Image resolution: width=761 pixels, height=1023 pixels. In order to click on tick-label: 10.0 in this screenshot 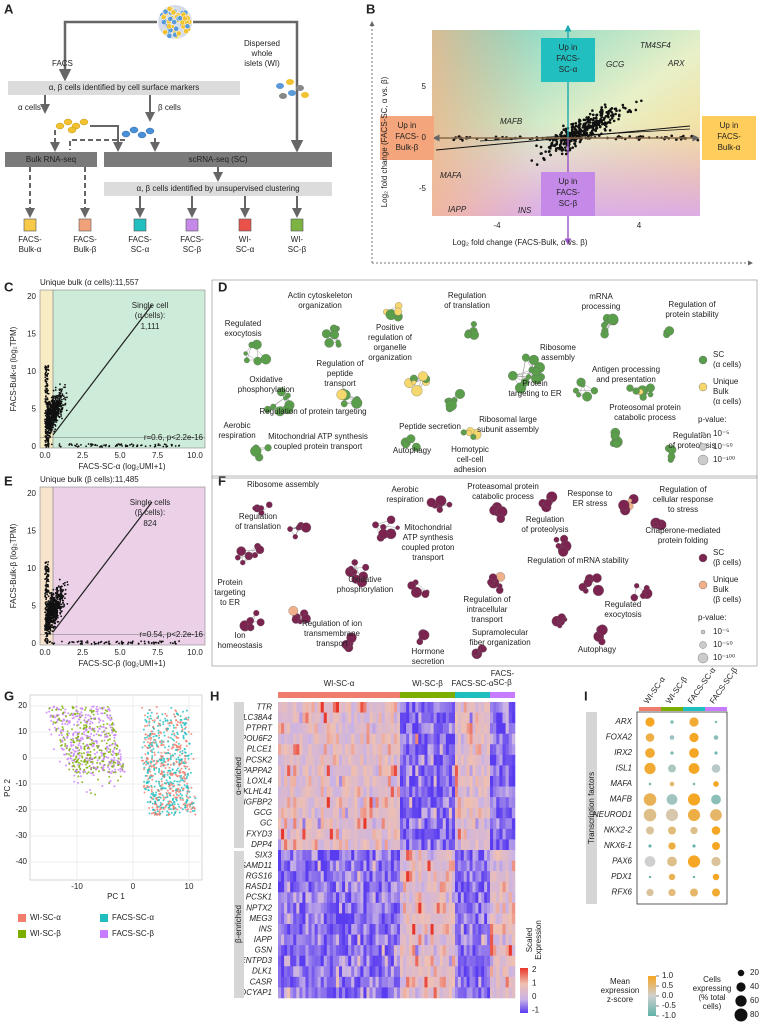, I will do `click(195, 652)`.